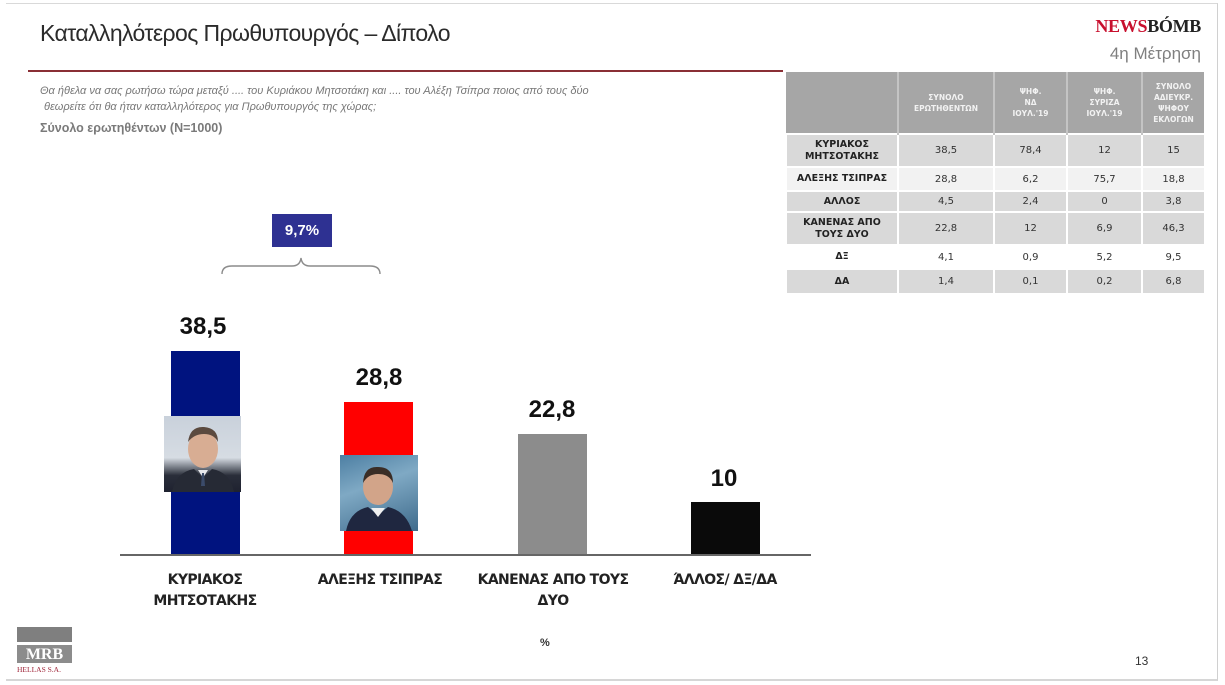 This screenshot has width=1225, height=685. Describe the element at coordinates (946, 108) in the screenshot. I see `header-line: ΕΡΩΤΗΘΕΝΤΩΝ` at that location.